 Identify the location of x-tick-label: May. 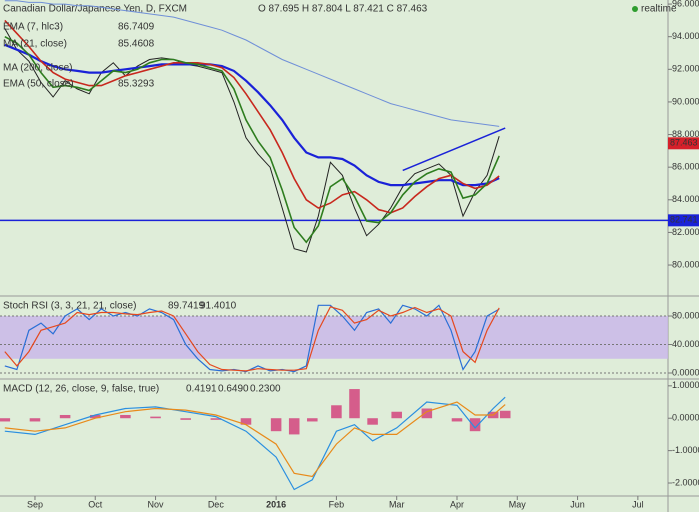
(518, 504).